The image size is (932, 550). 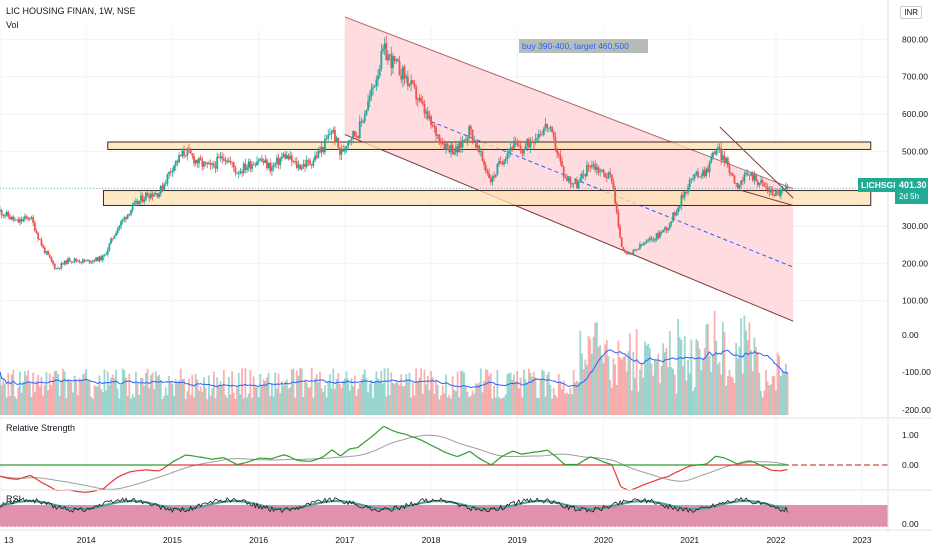 What do you see at coordinates (344, 540) in the screenshot?
I see `time-axis-tick-label: 2017` at bounding box center [344, 540].